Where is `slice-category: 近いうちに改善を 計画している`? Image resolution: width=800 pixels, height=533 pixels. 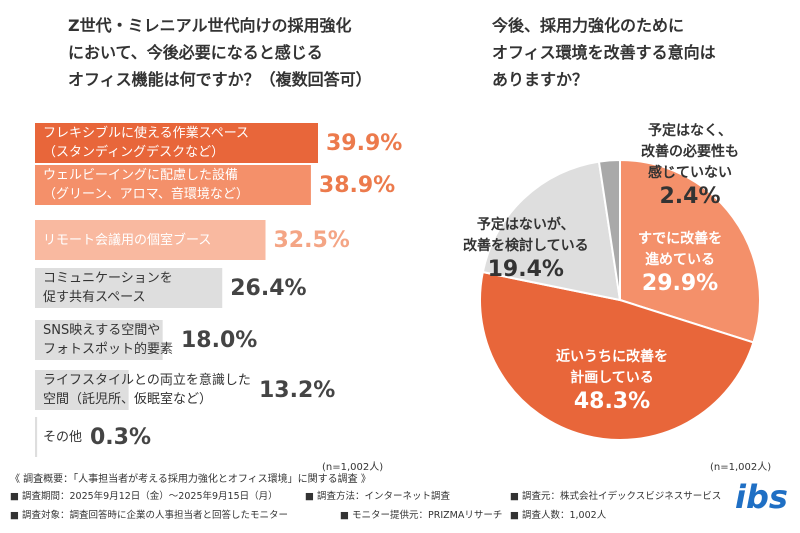 slice-category: 近いうちに改善を 計画している is located at coordinates (612, 367).